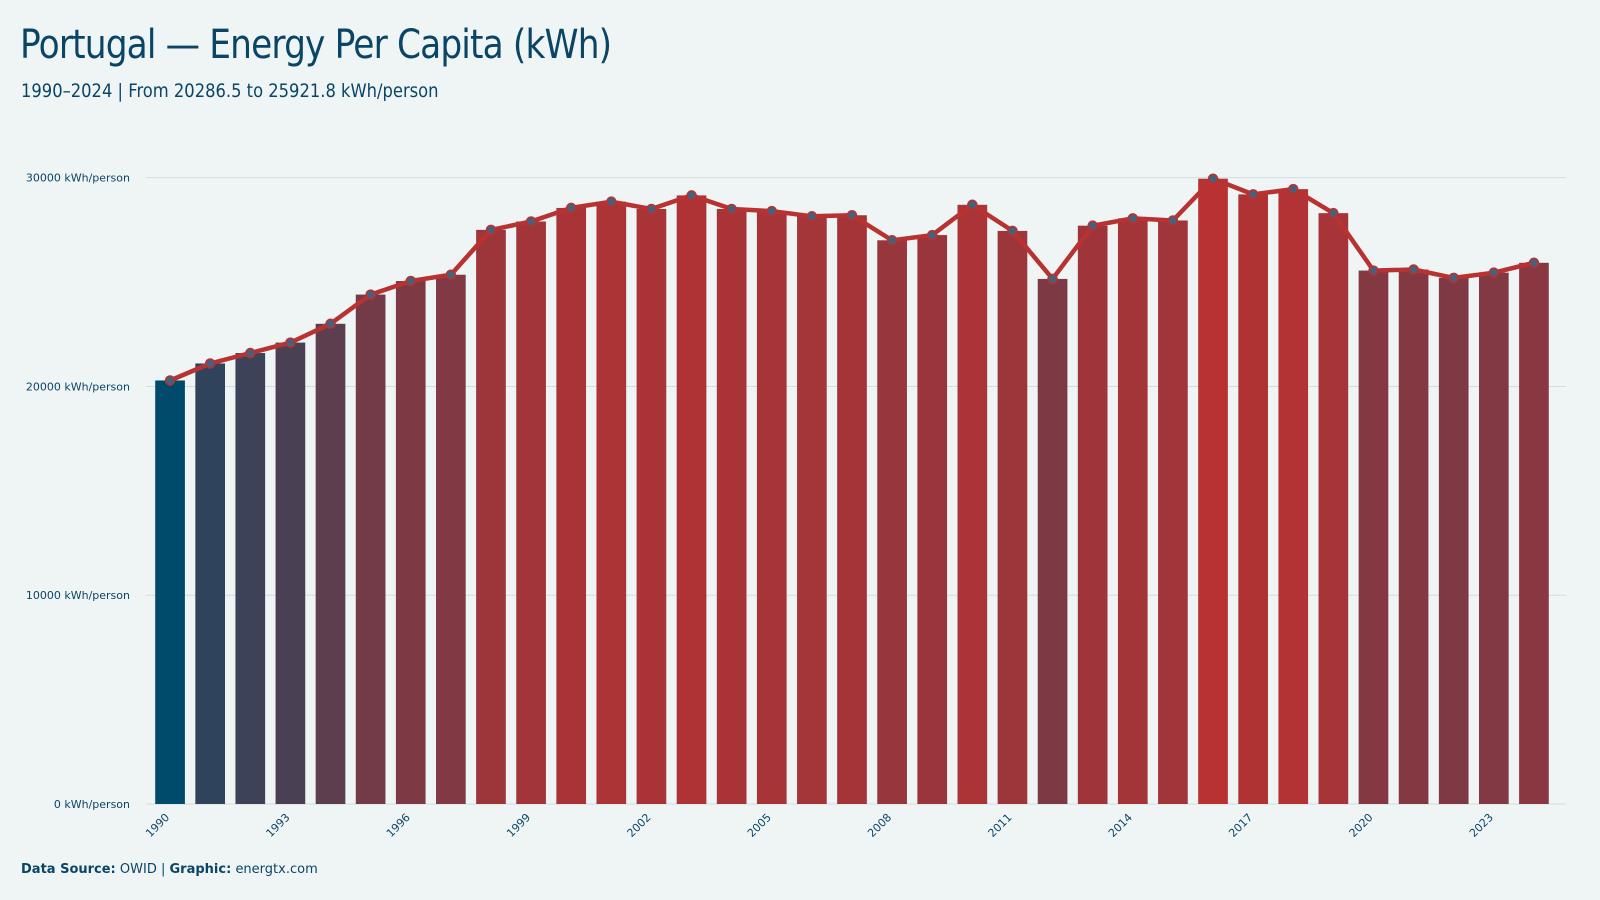 The image size is (1600, 900). Describe the element at coordinates (1000, 825) in the screenshot. I see `x-tick-label: 2011` at that location.